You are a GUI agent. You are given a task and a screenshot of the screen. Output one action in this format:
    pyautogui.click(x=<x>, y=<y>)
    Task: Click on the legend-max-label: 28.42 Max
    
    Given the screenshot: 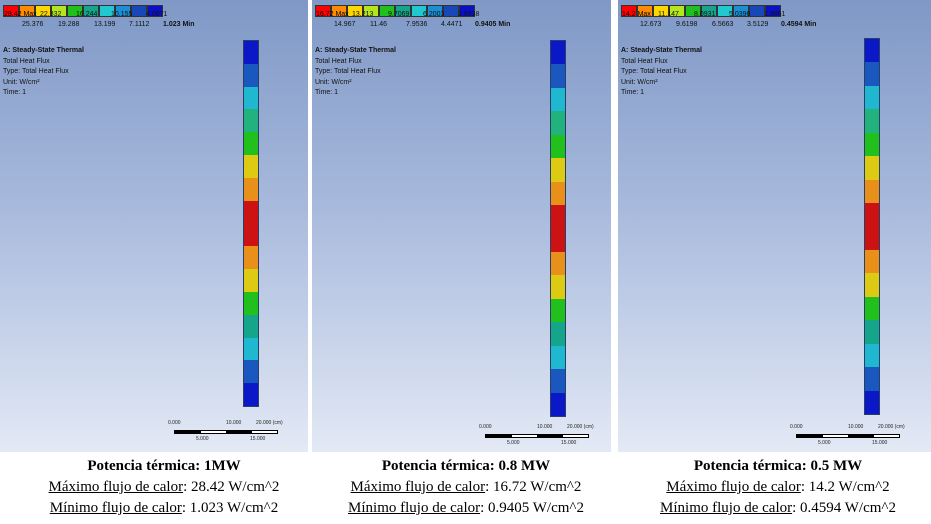 What is the action you would take?
    pyautogui.click(x=20, y=14)
    